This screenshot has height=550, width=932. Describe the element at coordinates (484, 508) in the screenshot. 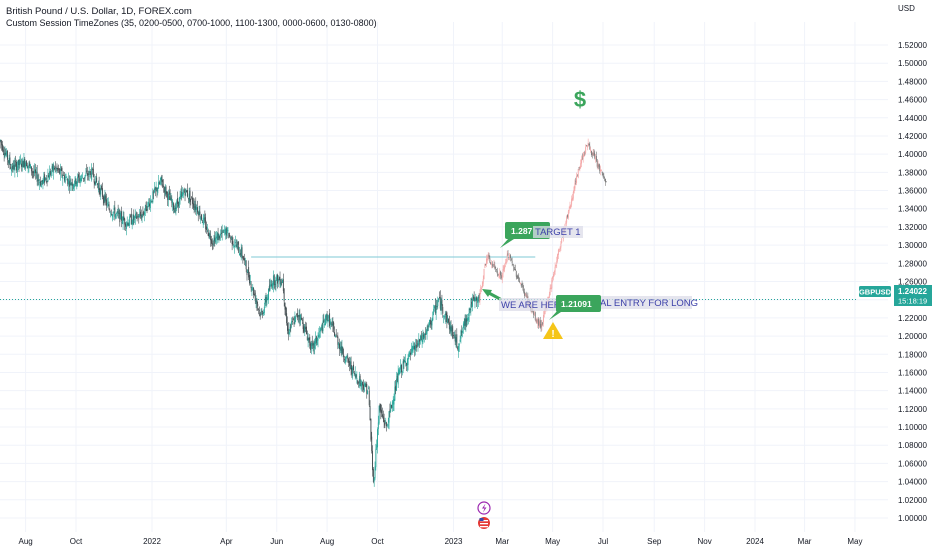

I see `lightning-icon` at that location.